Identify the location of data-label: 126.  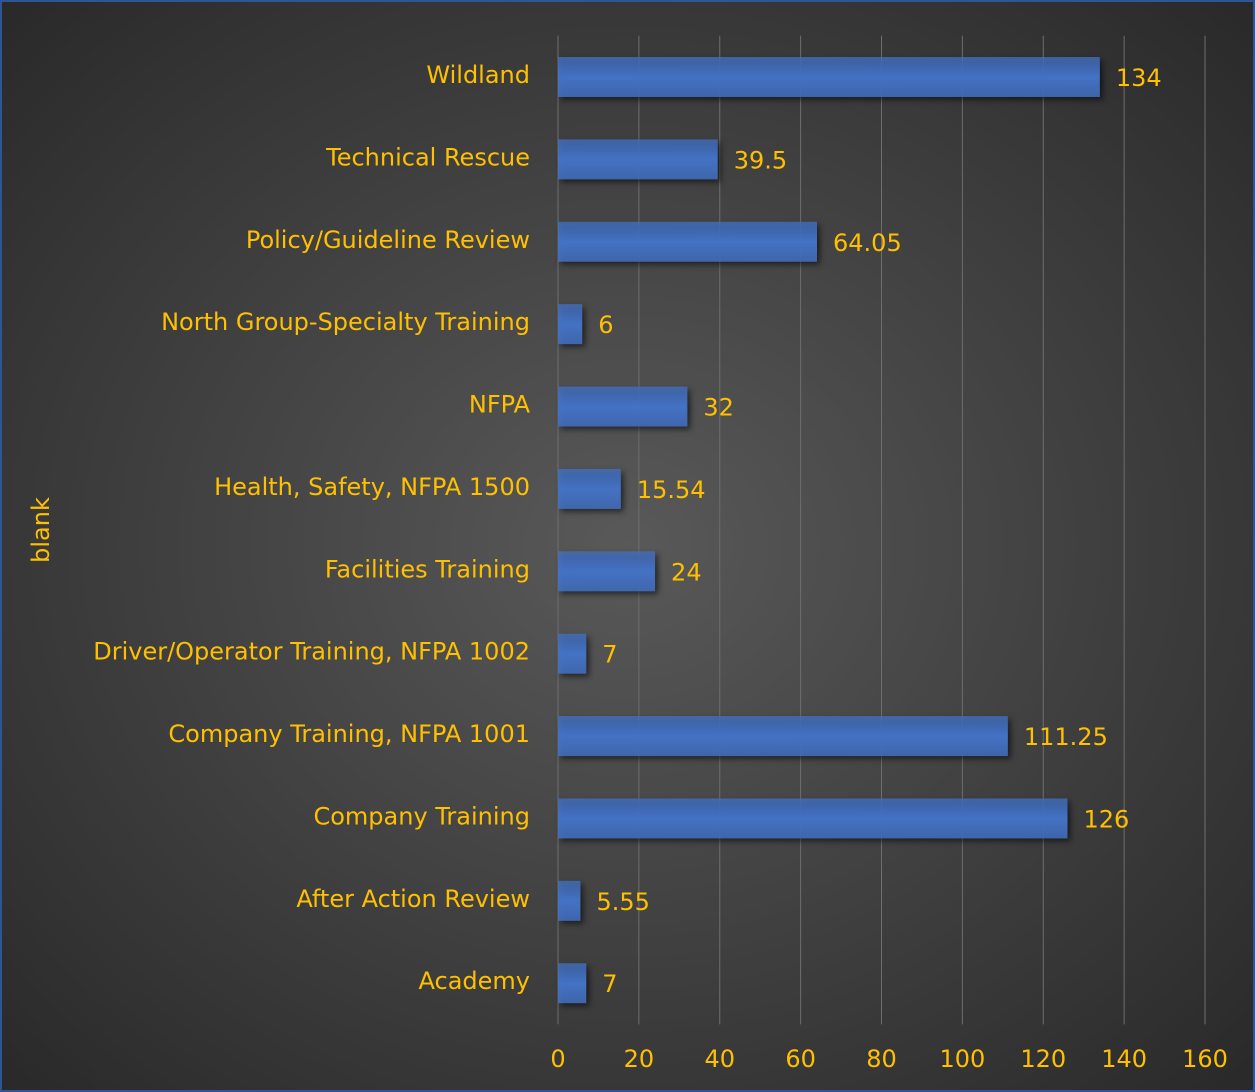
(1107, 819).